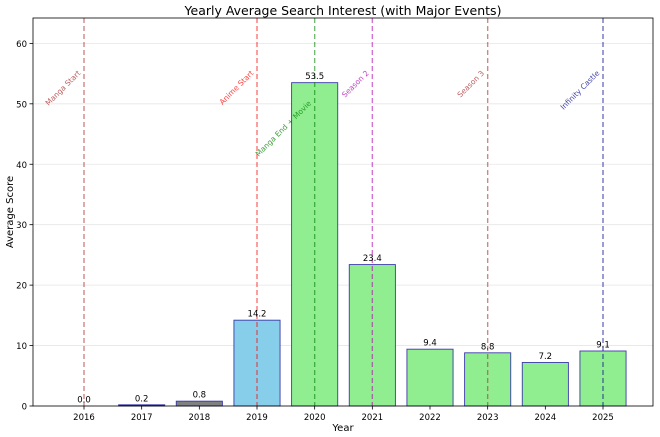 The width and height of the screenshot is (660, 437). What do you see at coordinates (488, 347) in the screenshot?
I see `data-label: 8.8` at bounding box center [488, 347].